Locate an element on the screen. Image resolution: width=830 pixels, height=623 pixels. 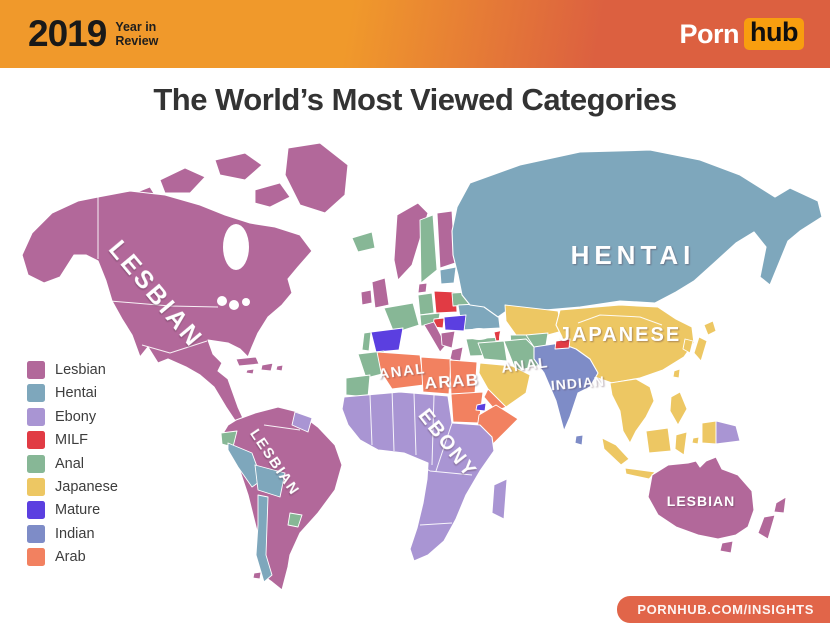
legend-item-japanese: Japanese is located at coordinates (72, 486).